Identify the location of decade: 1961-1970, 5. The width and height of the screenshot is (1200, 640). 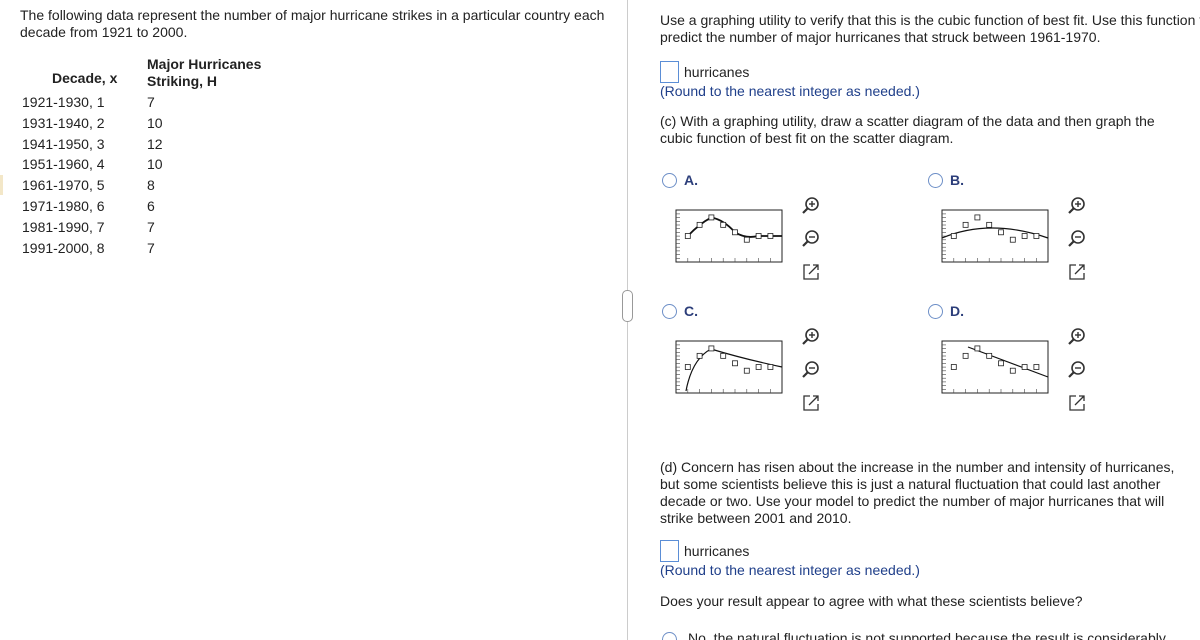
(63, 185).